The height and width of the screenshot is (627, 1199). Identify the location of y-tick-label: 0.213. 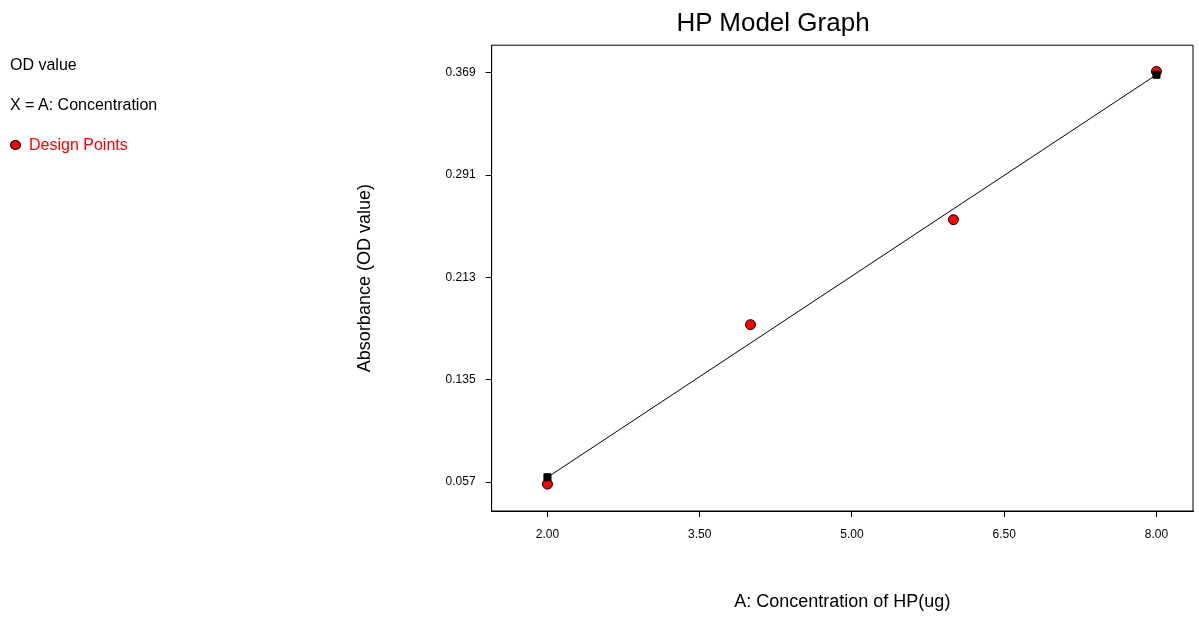
(460, 276).